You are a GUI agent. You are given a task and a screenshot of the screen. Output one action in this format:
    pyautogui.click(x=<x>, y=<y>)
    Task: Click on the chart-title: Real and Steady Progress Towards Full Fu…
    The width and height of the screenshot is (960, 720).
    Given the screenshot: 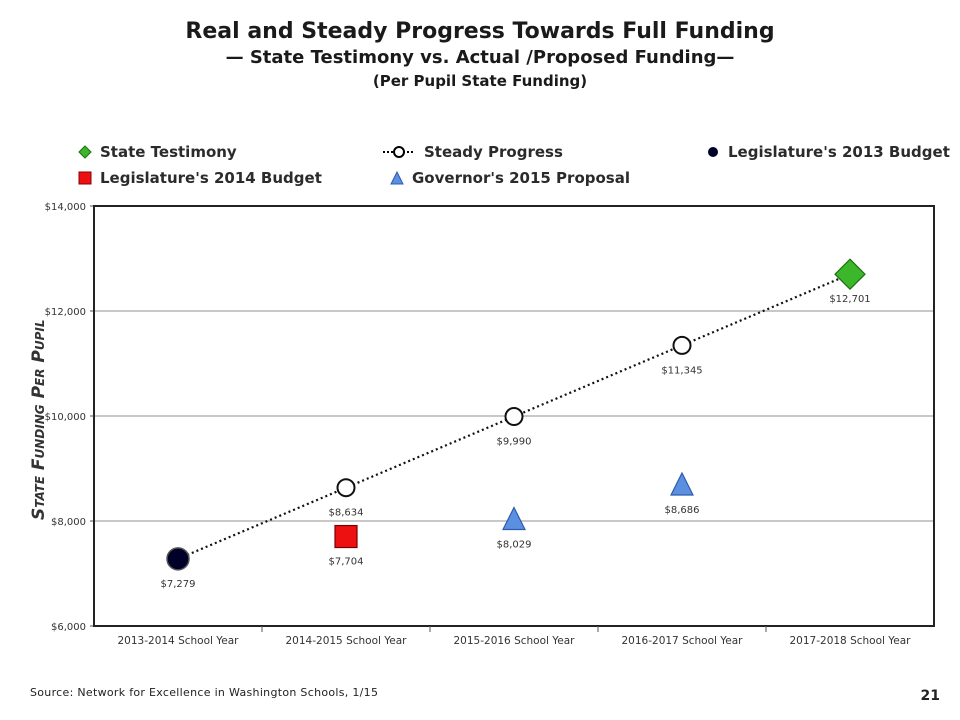 What is the action you would take?
    pyautogui.click(x=480, y=31)
    